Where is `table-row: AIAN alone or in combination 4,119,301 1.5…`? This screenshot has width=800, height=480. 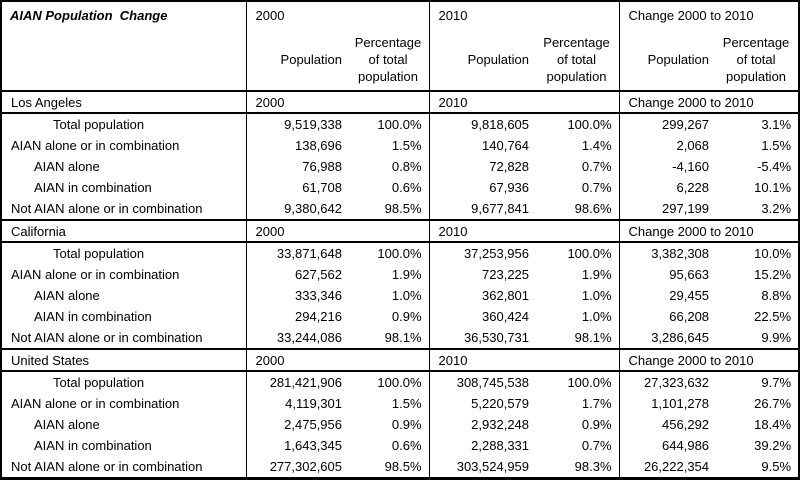 table-row: AIAN alone or in combination 4,119,301 1.5… is located at coordinates (400, 403).